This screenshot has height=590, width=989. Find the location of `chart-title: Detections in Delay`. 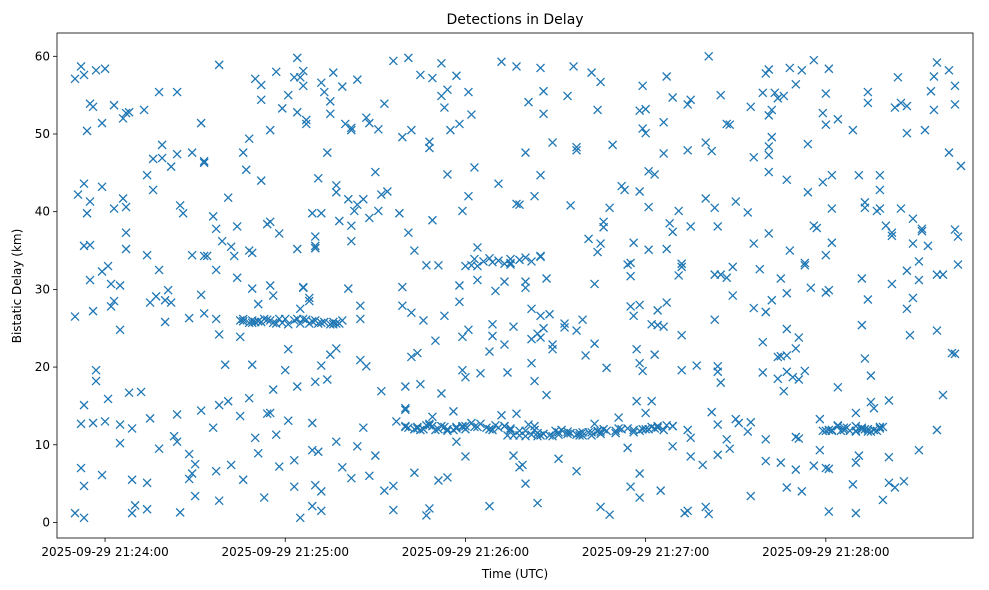

chart-title: Detections in Delay is located at coordinates (514, 20).